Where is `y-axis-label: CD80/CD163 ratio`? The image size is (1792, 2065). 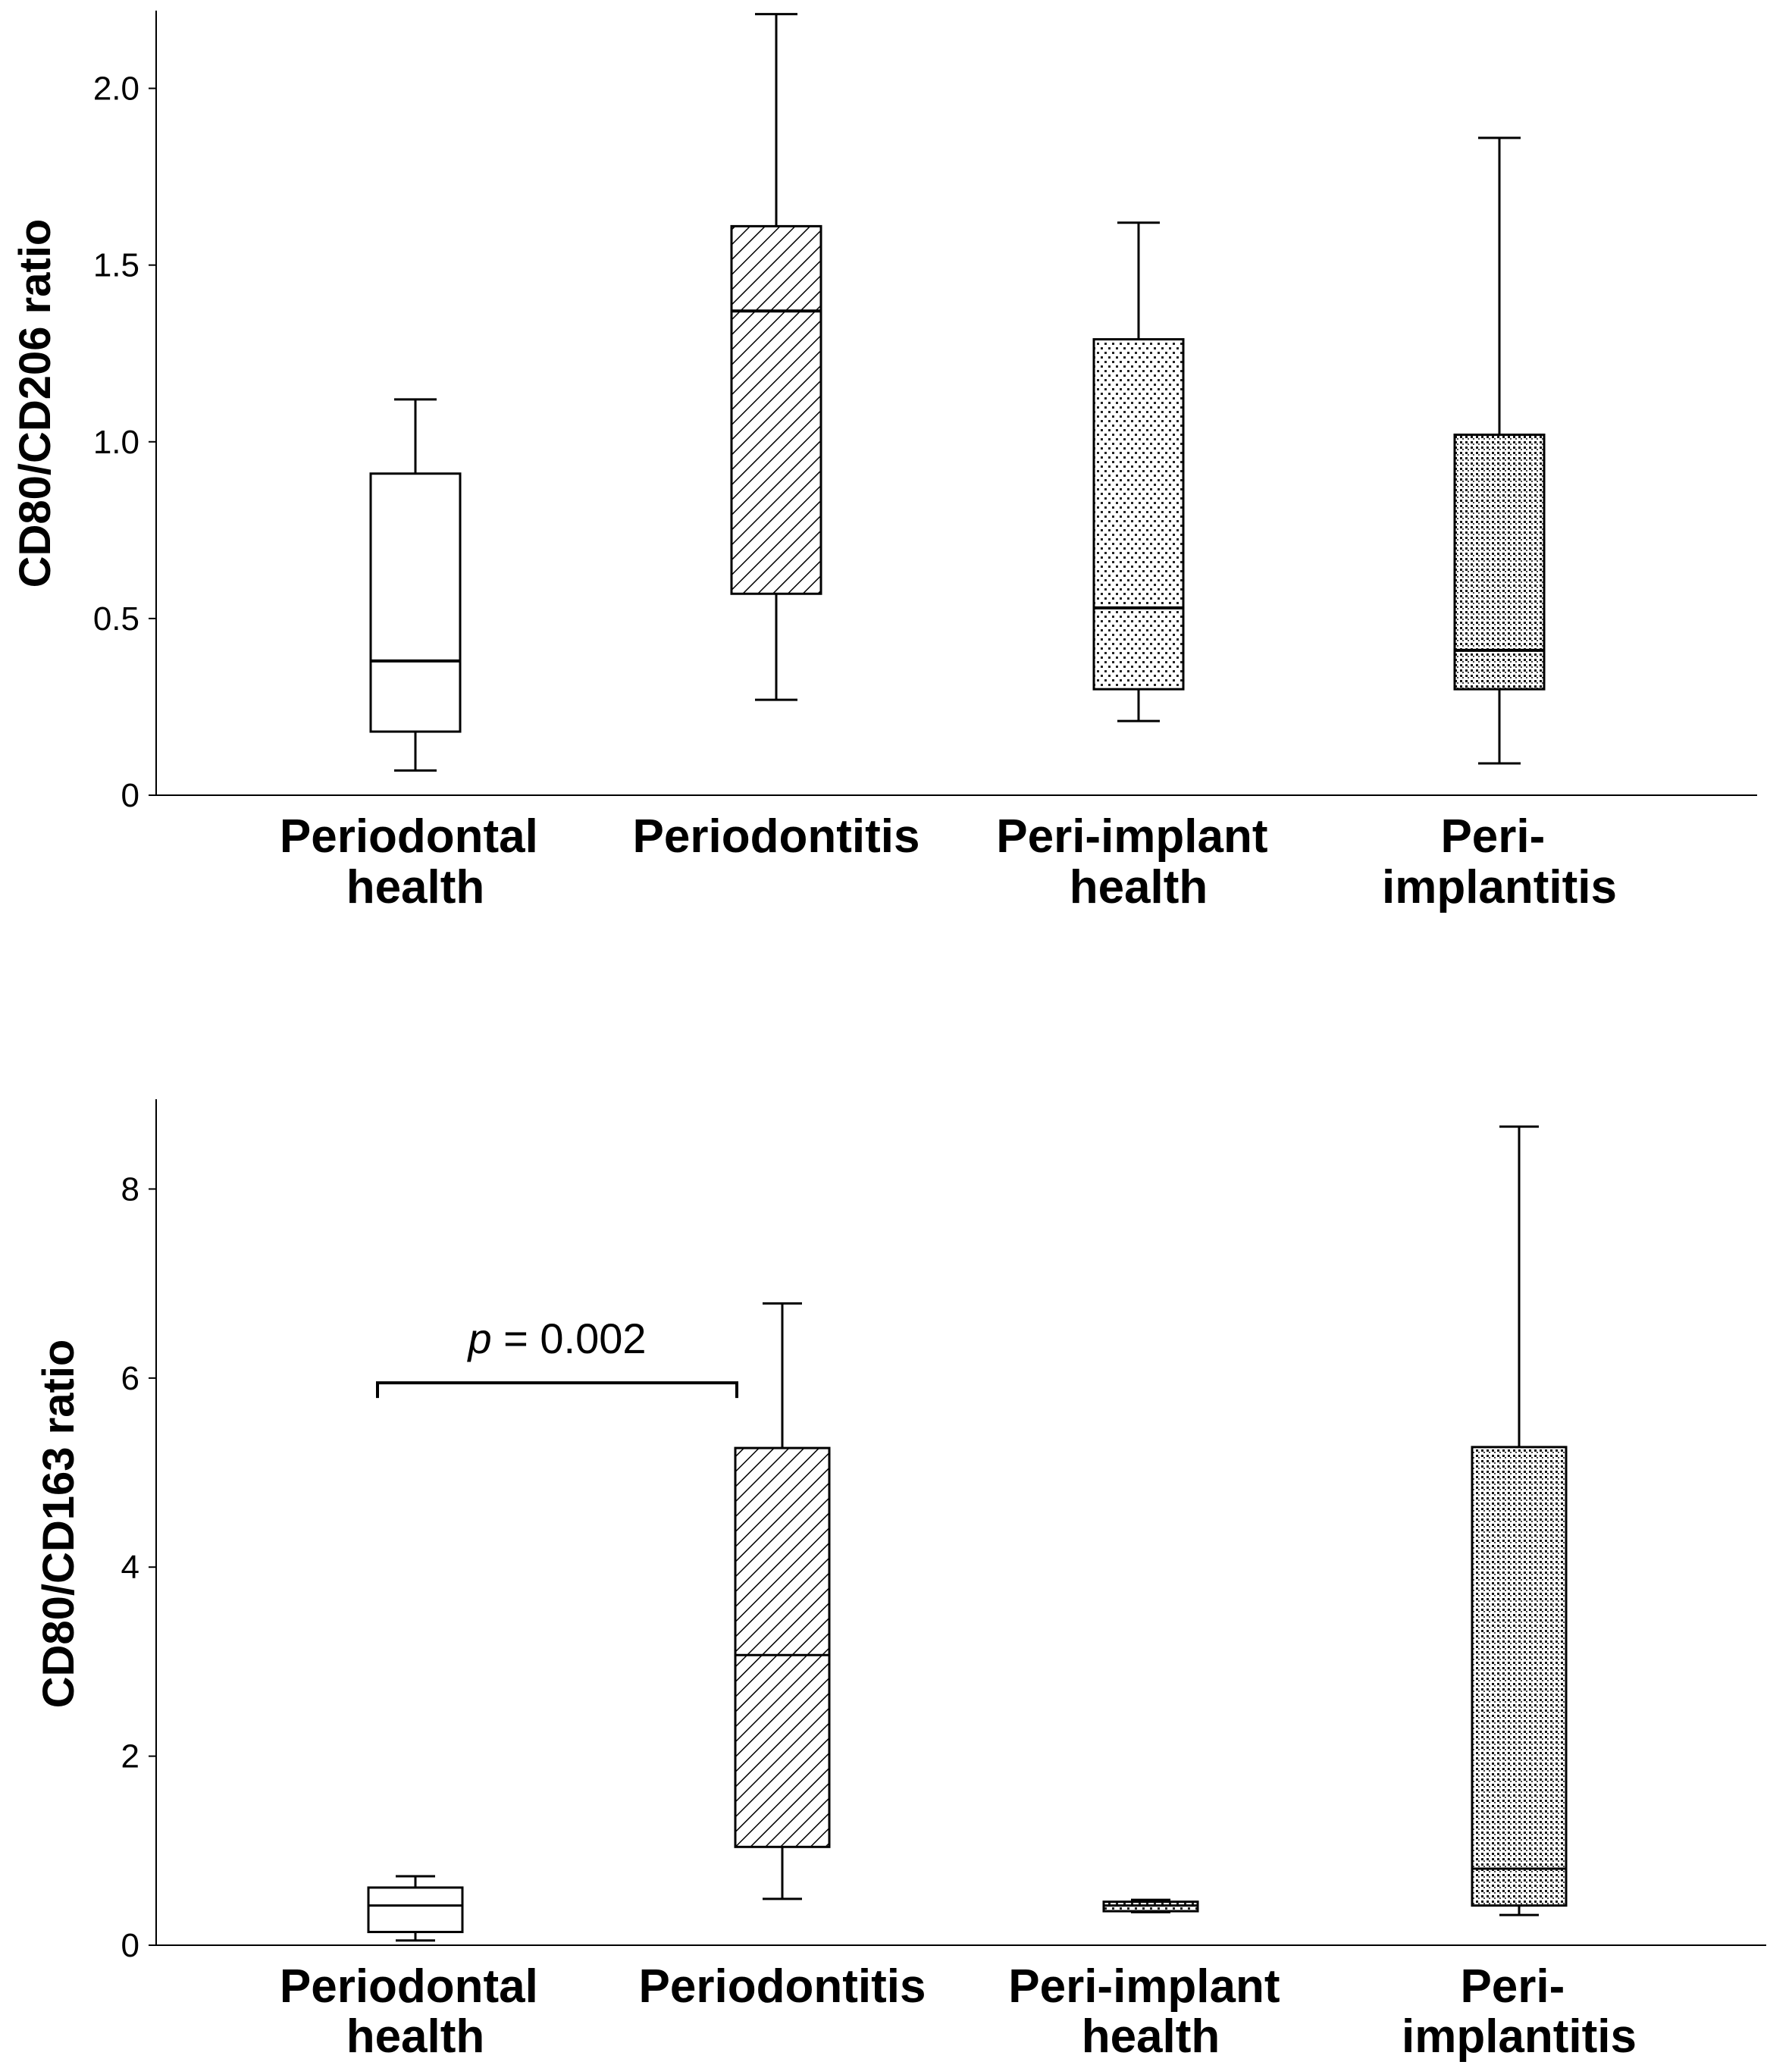
y-axis-label: CD80/CD163 ratio is located at coordinates (58, 1524).